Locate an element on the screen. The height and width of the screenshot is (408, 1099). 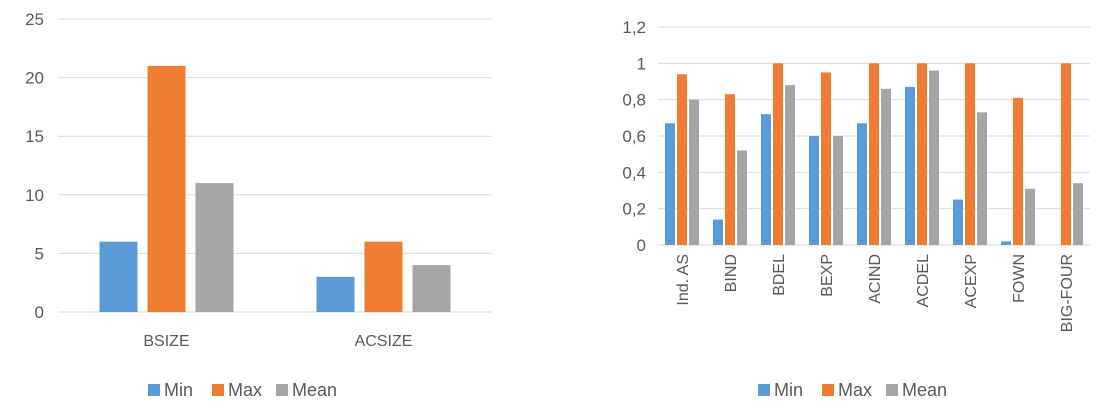
y-tick-label: 1 is located at coordinates (641, 63).